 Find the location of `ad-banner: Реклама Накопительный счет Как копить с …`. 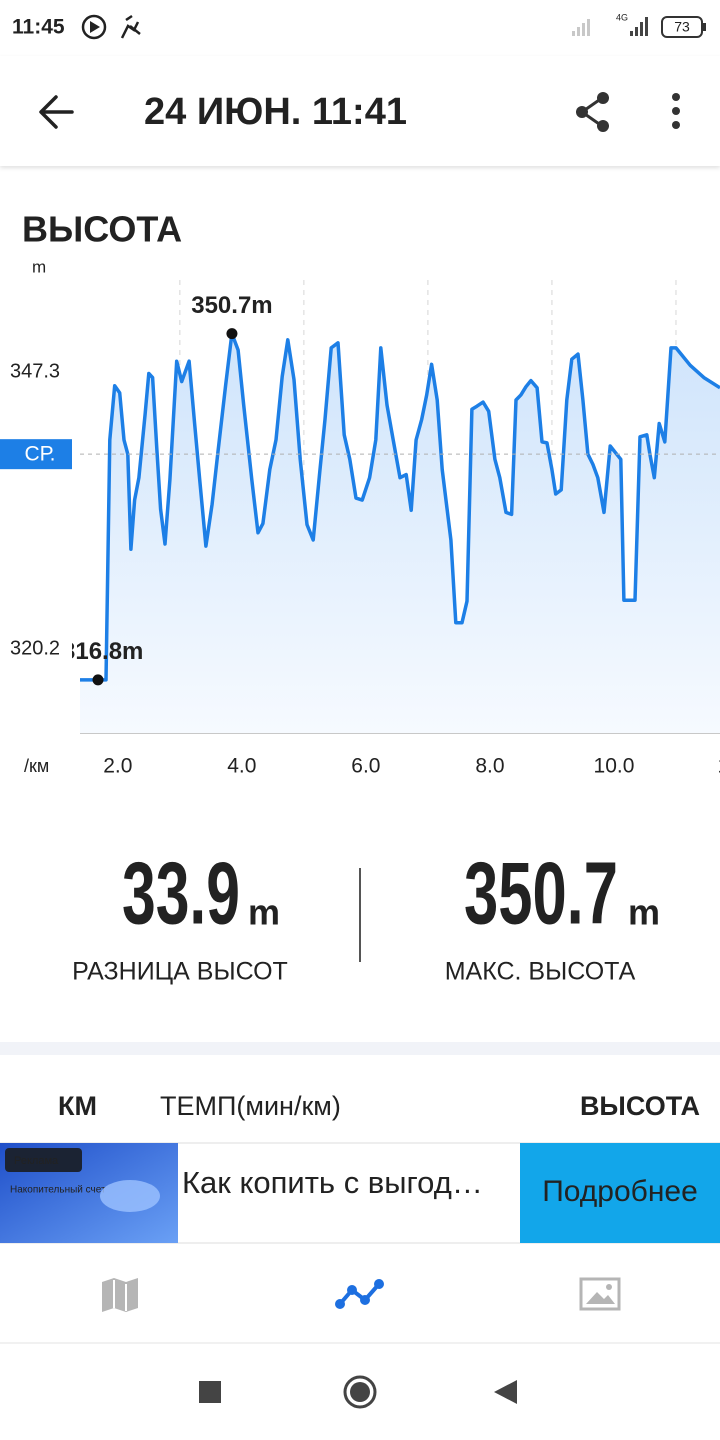

ad-banner: Реклама Накопительный счет Как копить с … is located at coordinates (360, 1193).